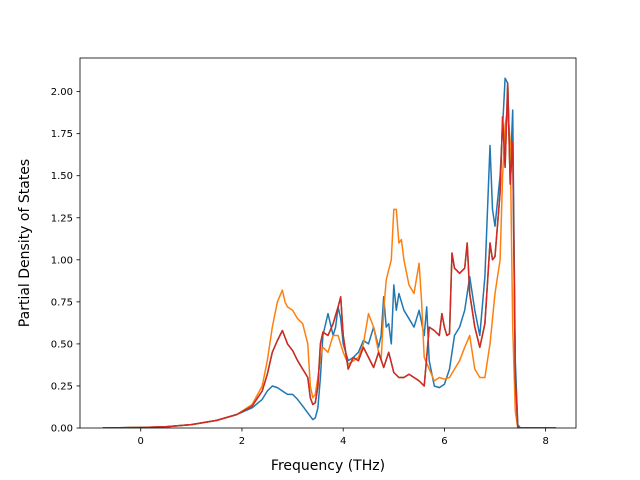 The image size is (640, 480). Describe the element at coordinates (25, 243) in the screenshot. I see `y-axis-label: Partial Density of States` at that location.